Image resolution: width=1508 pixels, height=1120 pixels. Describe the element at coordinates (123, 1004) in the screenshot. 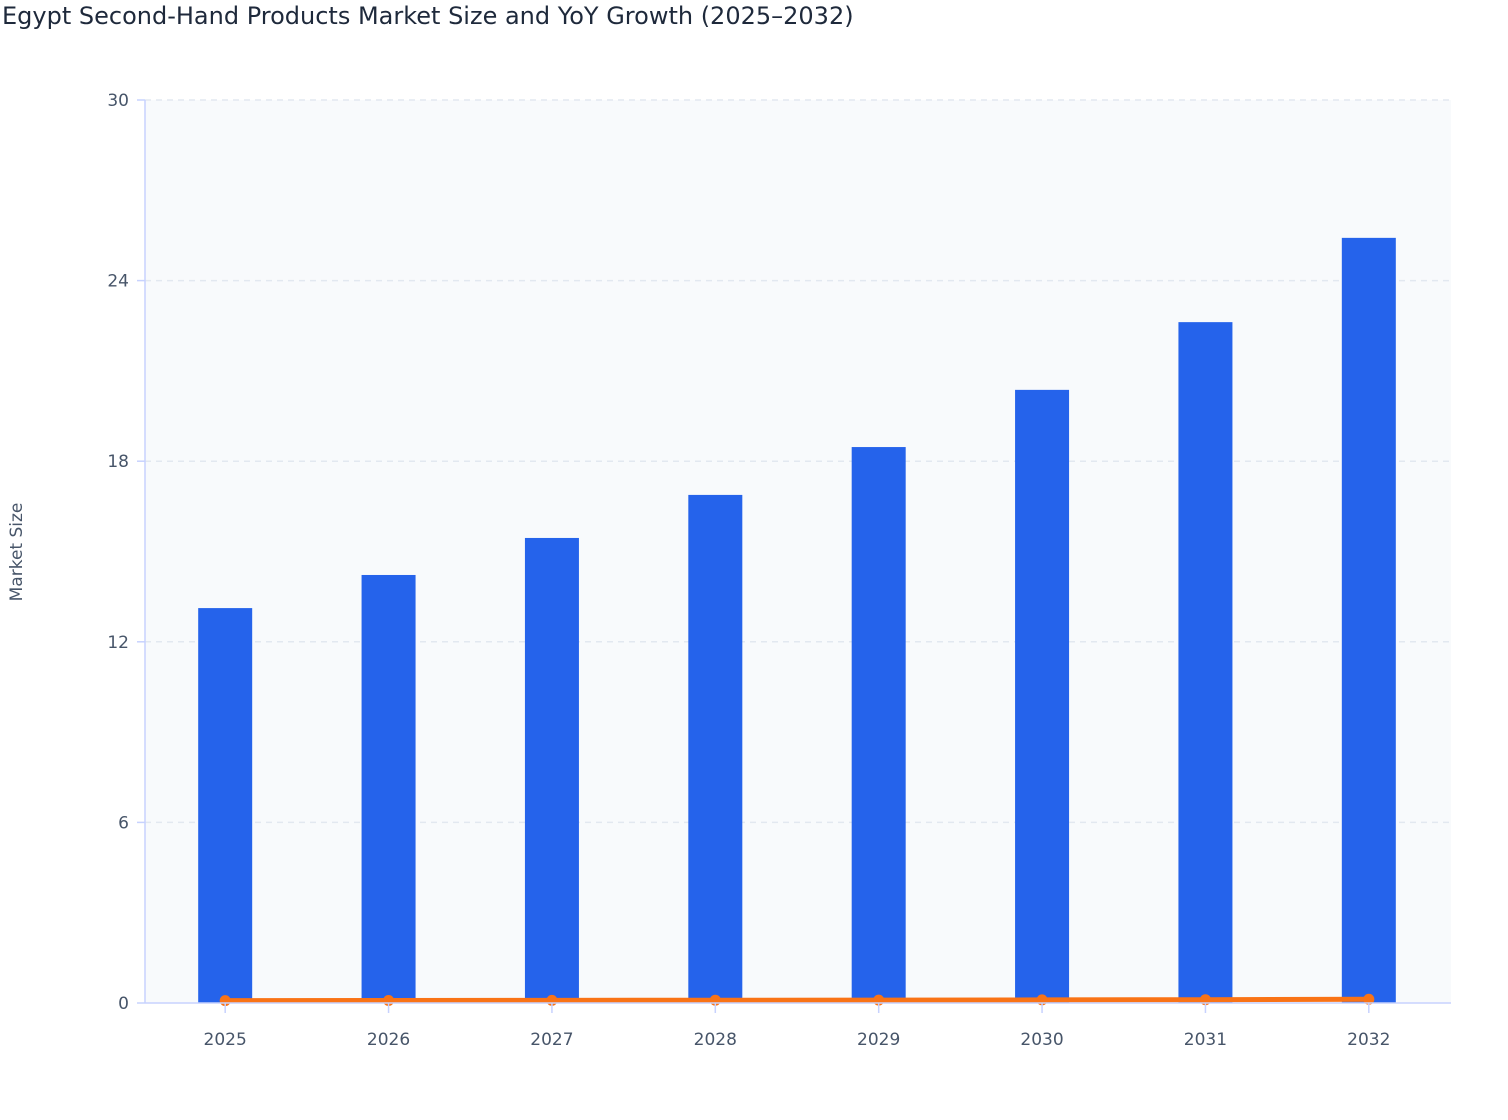

I see `y-tick-label: 0` at that location.